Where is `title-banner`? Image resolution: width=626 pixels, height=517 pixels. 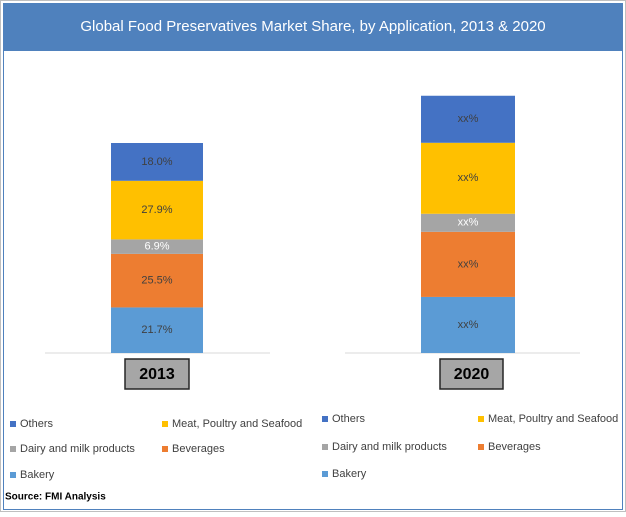
title-banner is located at coordinates (313, 26).